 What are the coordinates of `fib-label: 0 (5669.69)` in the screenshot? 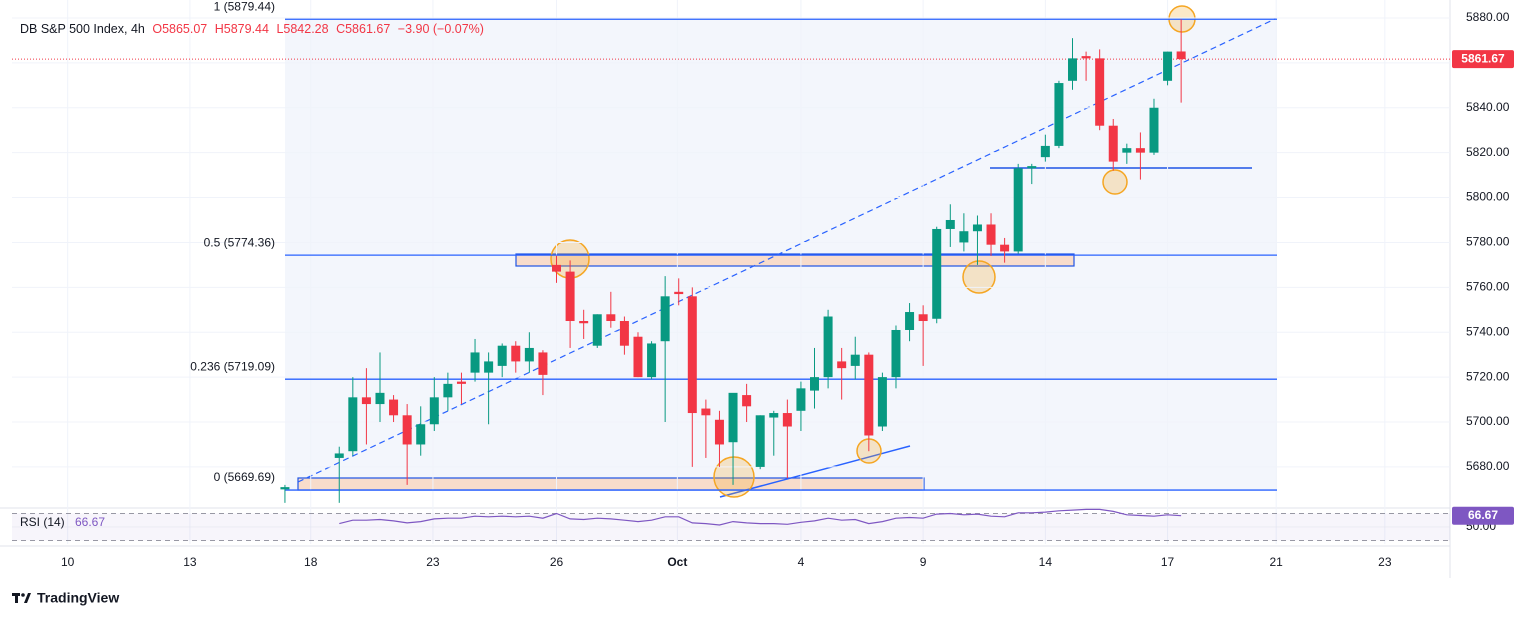 It's located at (244, 477).